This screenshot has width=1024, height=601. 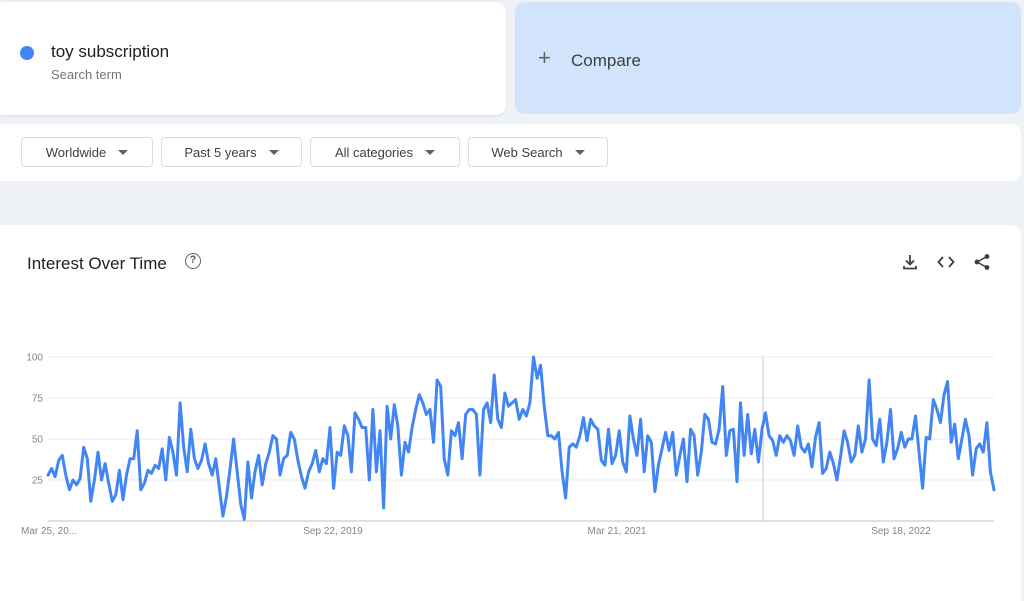 What do you see at coordinates (38, 440) in the screenshot?
I see `y-tick-label: 50` at bounding box center [38, 440].